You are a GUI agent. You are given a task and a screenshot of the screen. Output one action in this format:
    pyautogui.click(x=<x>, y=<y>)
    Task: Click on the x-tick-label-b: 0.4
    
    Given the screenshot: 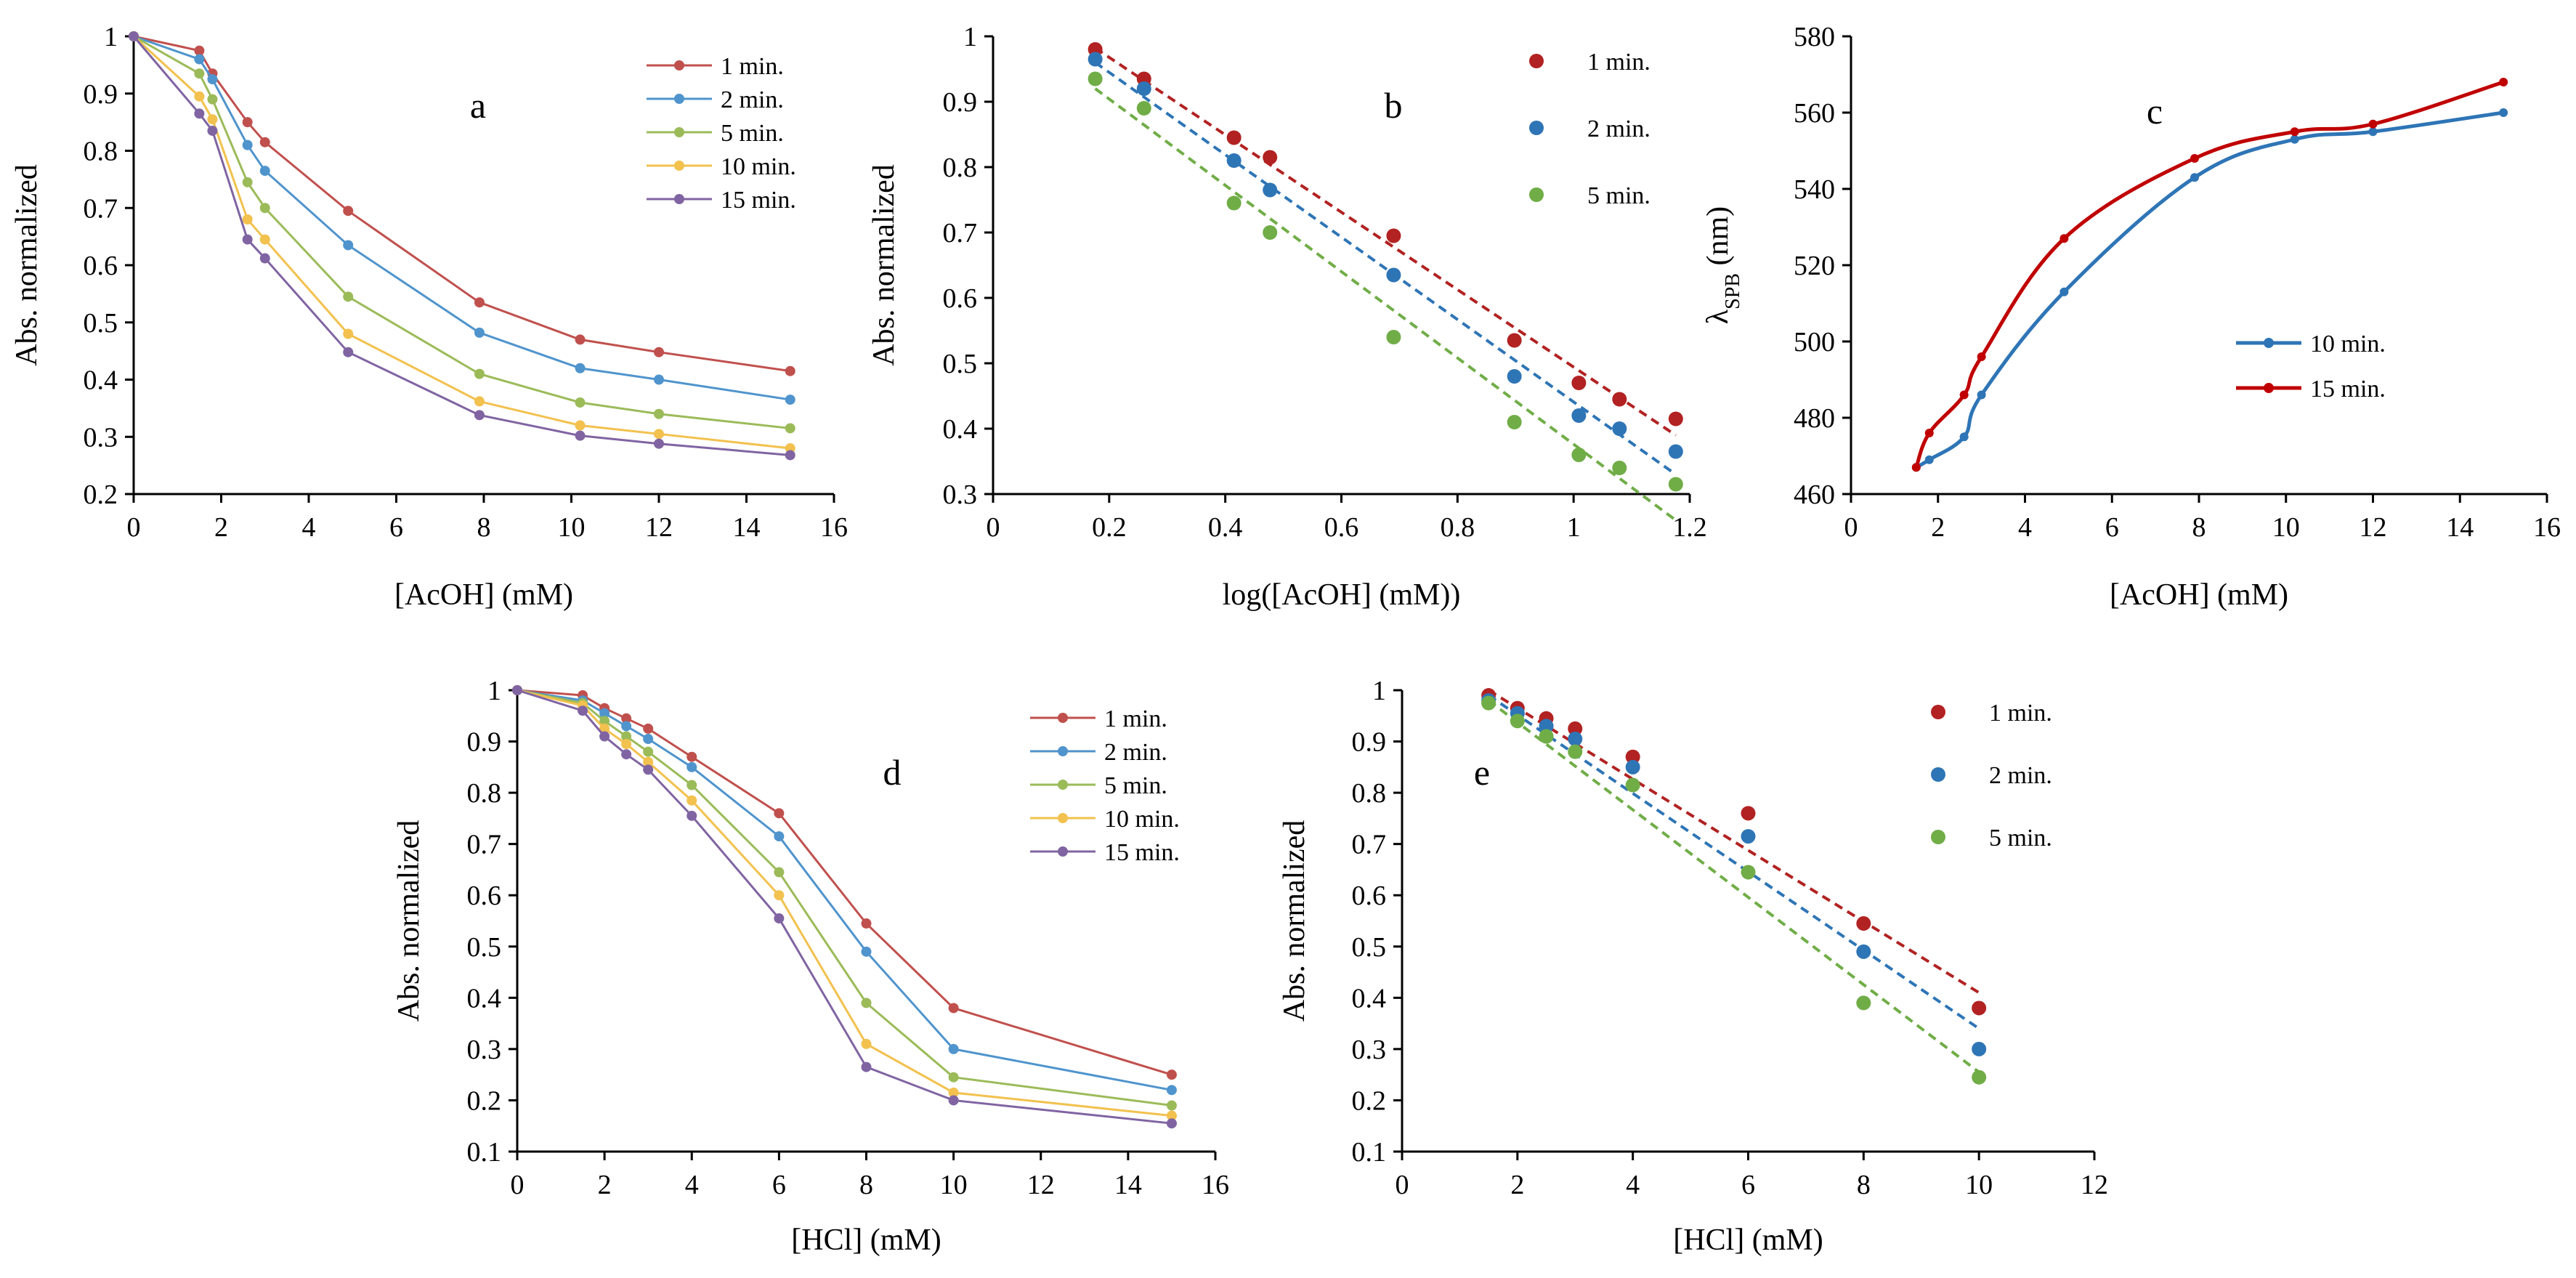 What is the action you would take?
    pyautogui.click(x=1225, y=527)
    